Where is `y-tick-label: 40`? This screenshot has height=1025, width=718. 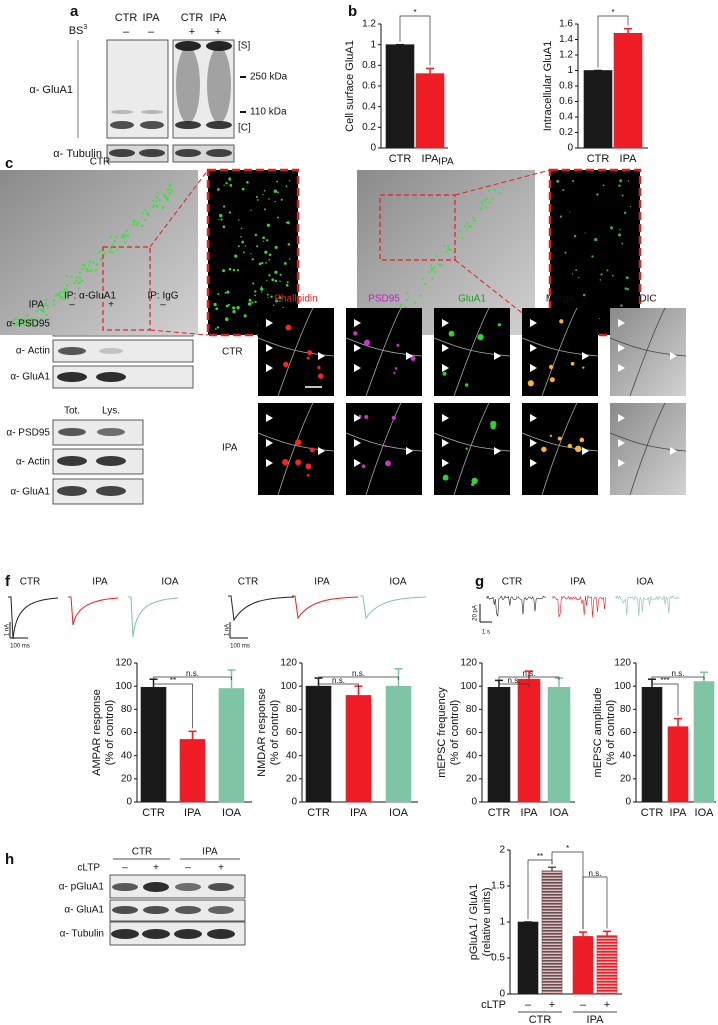
y-tick-label: 40 is located at coordinates (626, 755).